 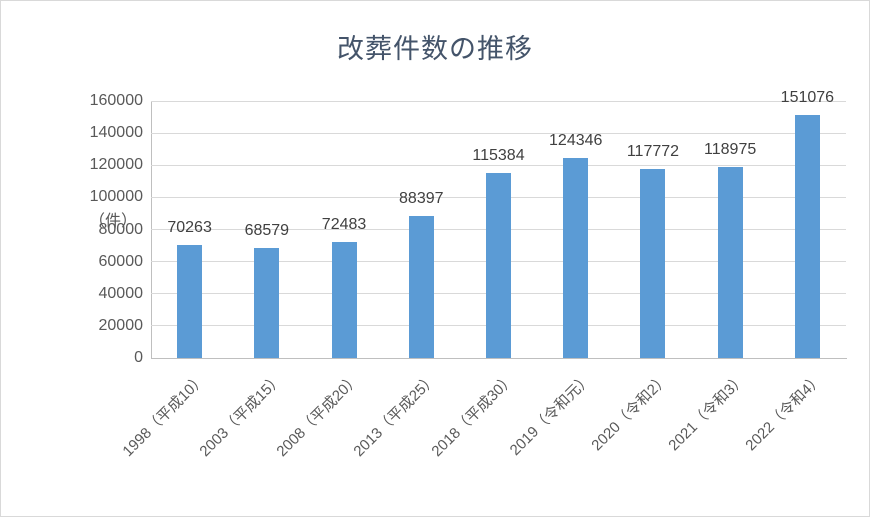 I want to click on bar-2021（令和3）, so click(x=730, y=262).